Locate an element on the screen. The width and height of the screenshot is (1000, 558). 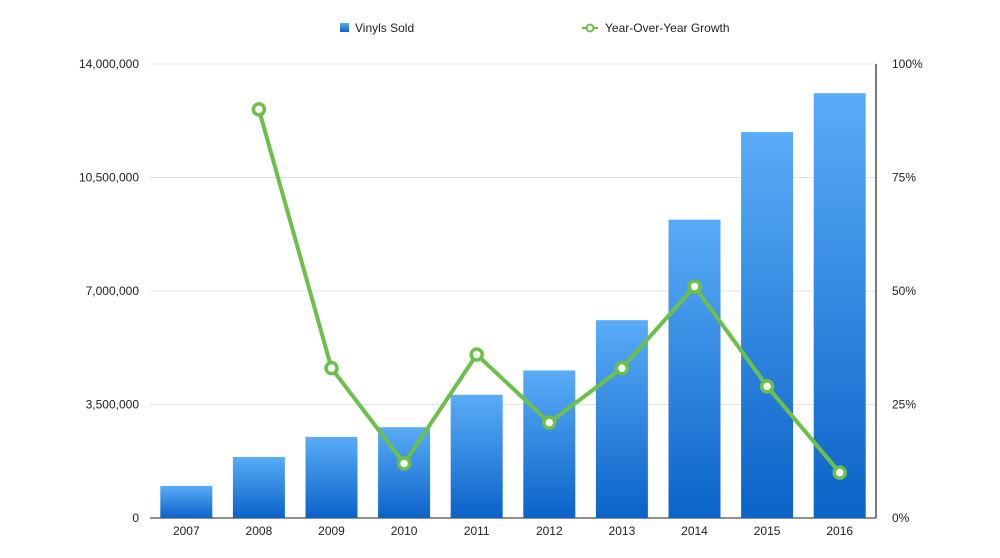
y-left-tick-label: 10,500,000 is located at coordinates (109, 178).